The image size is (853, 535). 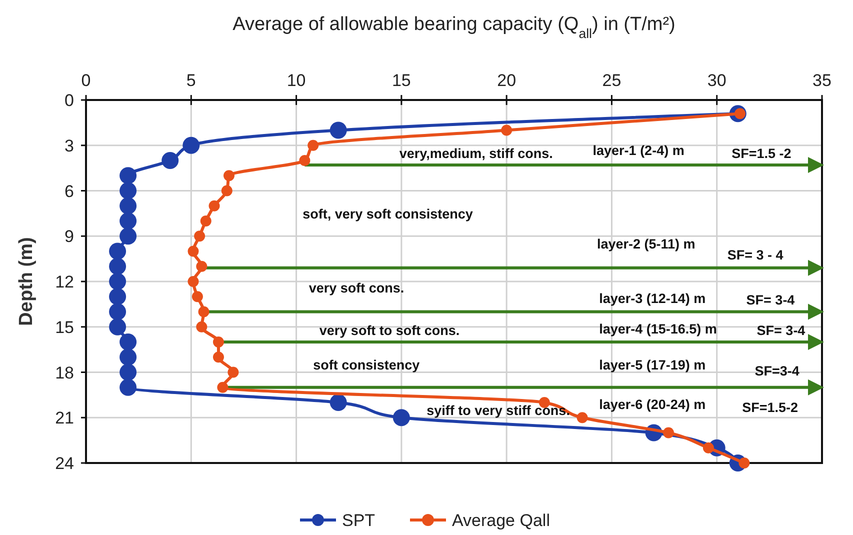 I want to click on y-tick-label: 15, so click(x=64, y=327).